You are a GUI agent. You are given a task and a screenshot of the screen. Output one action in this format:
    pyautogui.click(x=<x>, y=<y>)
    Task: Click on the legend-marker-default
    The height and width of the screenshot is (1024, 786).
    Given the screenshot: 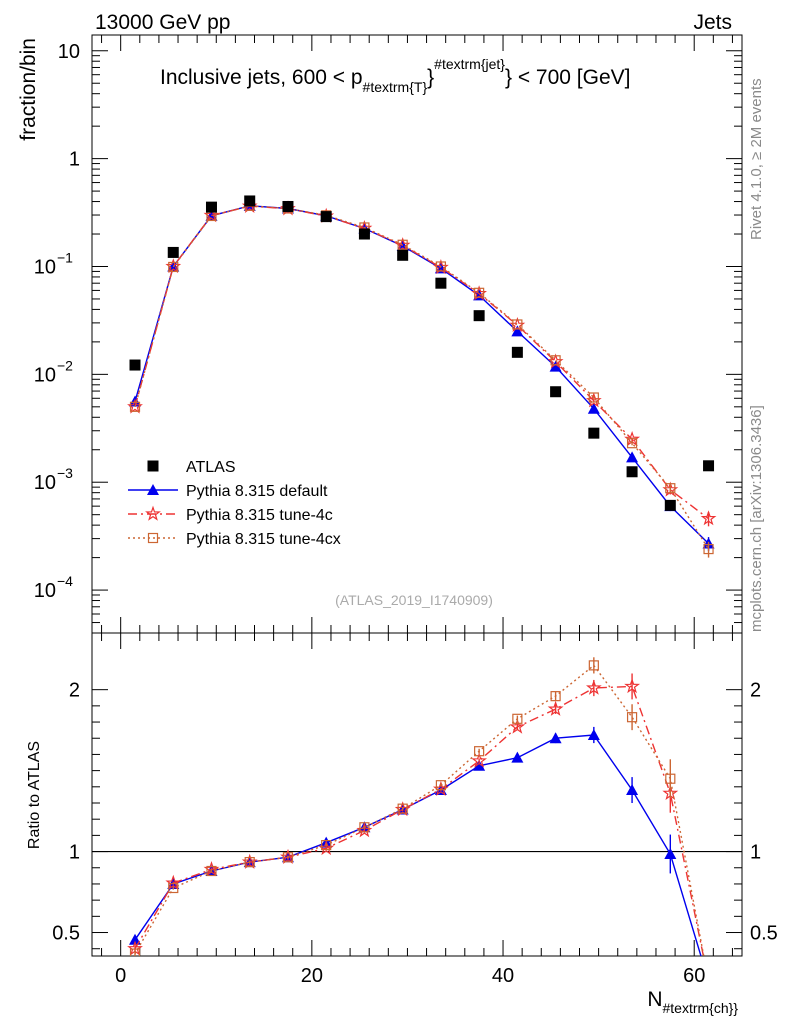 What is the action you would take?
    pyautogui.click(x=153, y=489)
    